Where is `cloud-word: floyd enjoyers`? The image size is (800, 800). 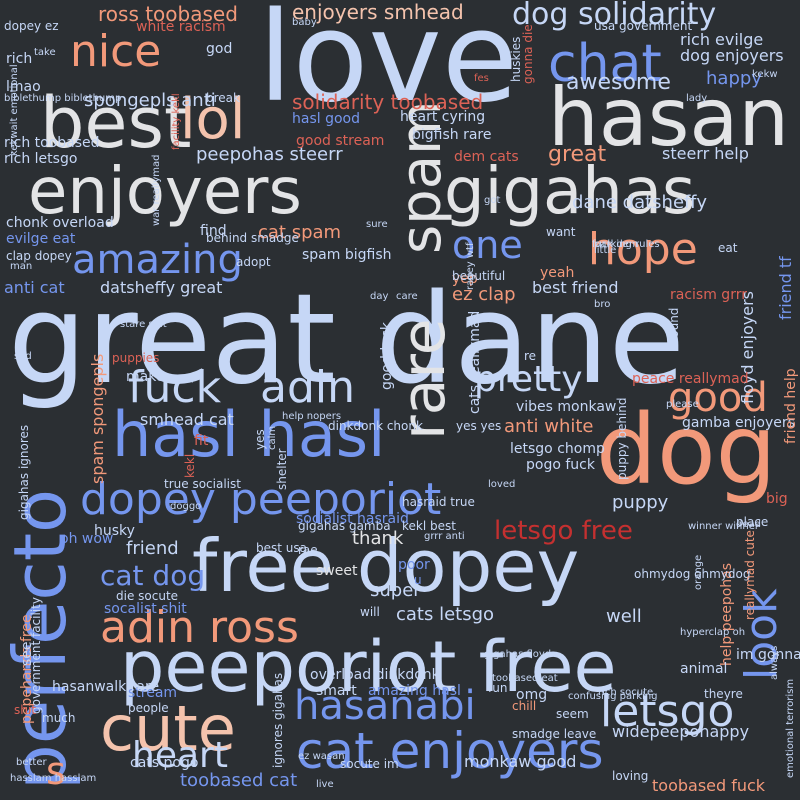
cloud-word: floyd enjoyers is located at coordinates (747, 347).